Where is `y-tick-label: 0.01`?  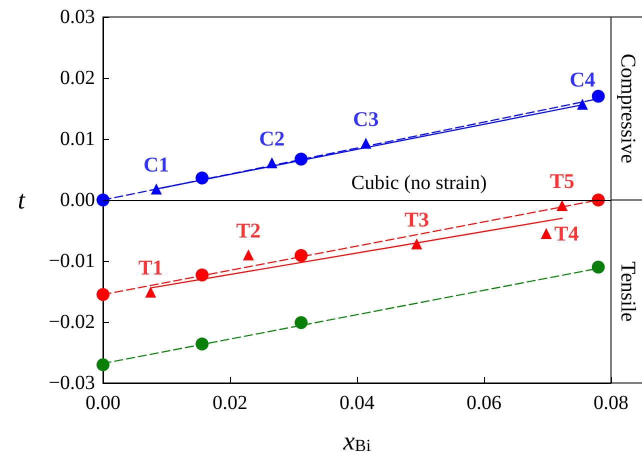 y-tick-label: 0.01 is located at coordinates (77, 139).